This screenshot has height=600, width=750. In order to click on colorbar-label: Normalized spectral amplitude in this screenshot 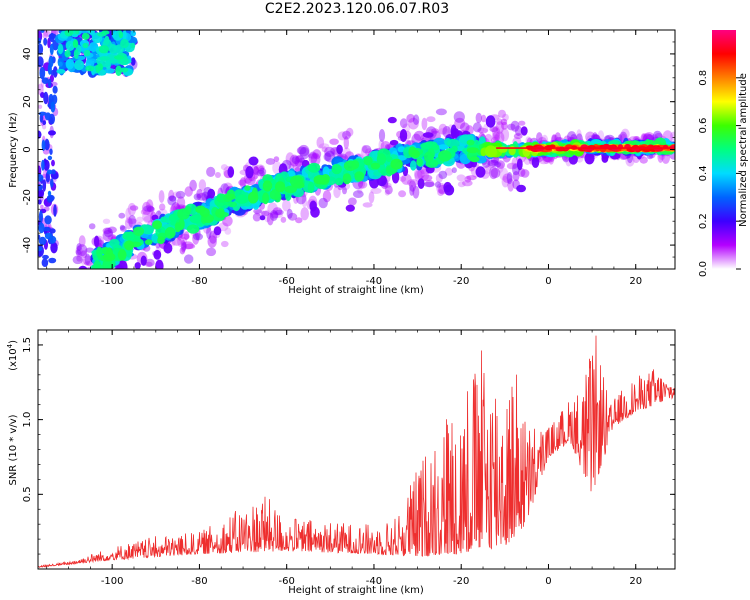, I will do `click(743, 150)`.